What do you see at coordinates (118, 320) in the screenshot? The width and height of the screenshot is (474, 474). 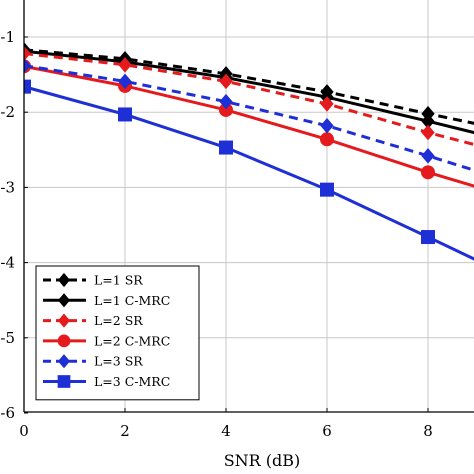 I see `legend-label: L=2 SR` at bounding box center [118, 320].